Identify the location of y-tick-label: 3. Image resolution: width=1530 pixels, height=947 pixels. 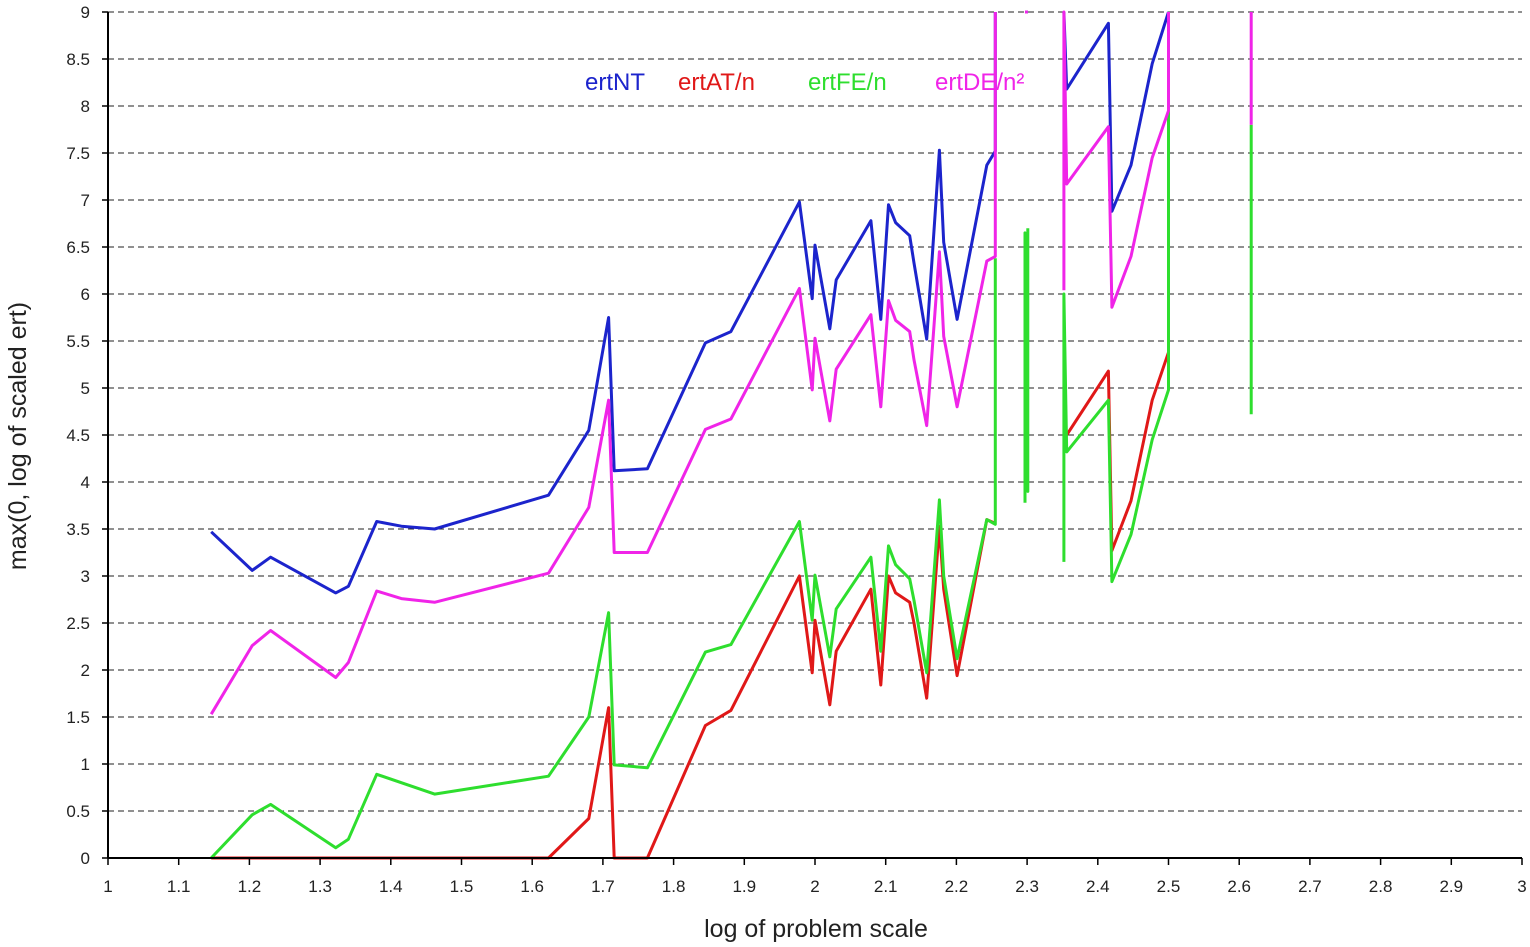
(85, 576).